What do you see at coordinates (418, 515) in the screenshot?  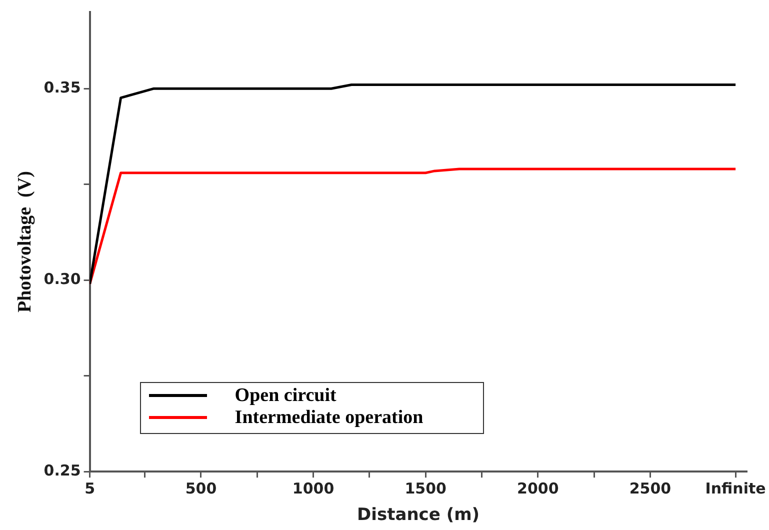 I see `x-axis-title: Distance (m)` at bounding box center [418, 515].